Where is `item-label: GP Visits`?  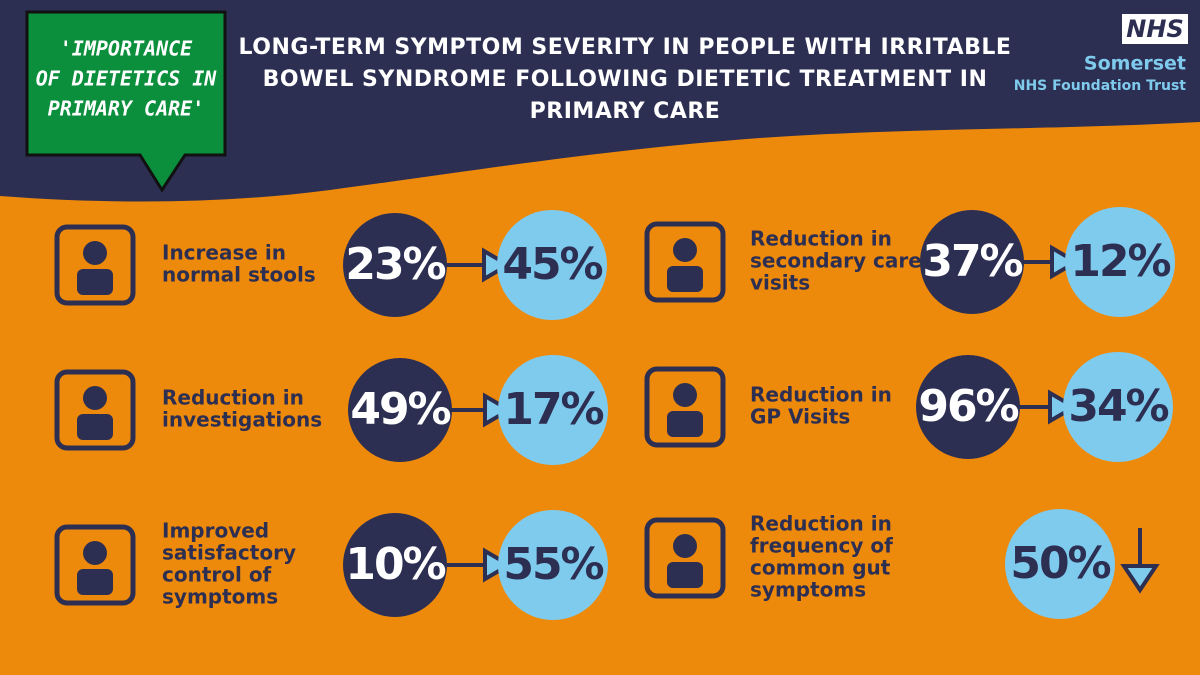 item-label: GP Visits is located at coordinates (800, 417).